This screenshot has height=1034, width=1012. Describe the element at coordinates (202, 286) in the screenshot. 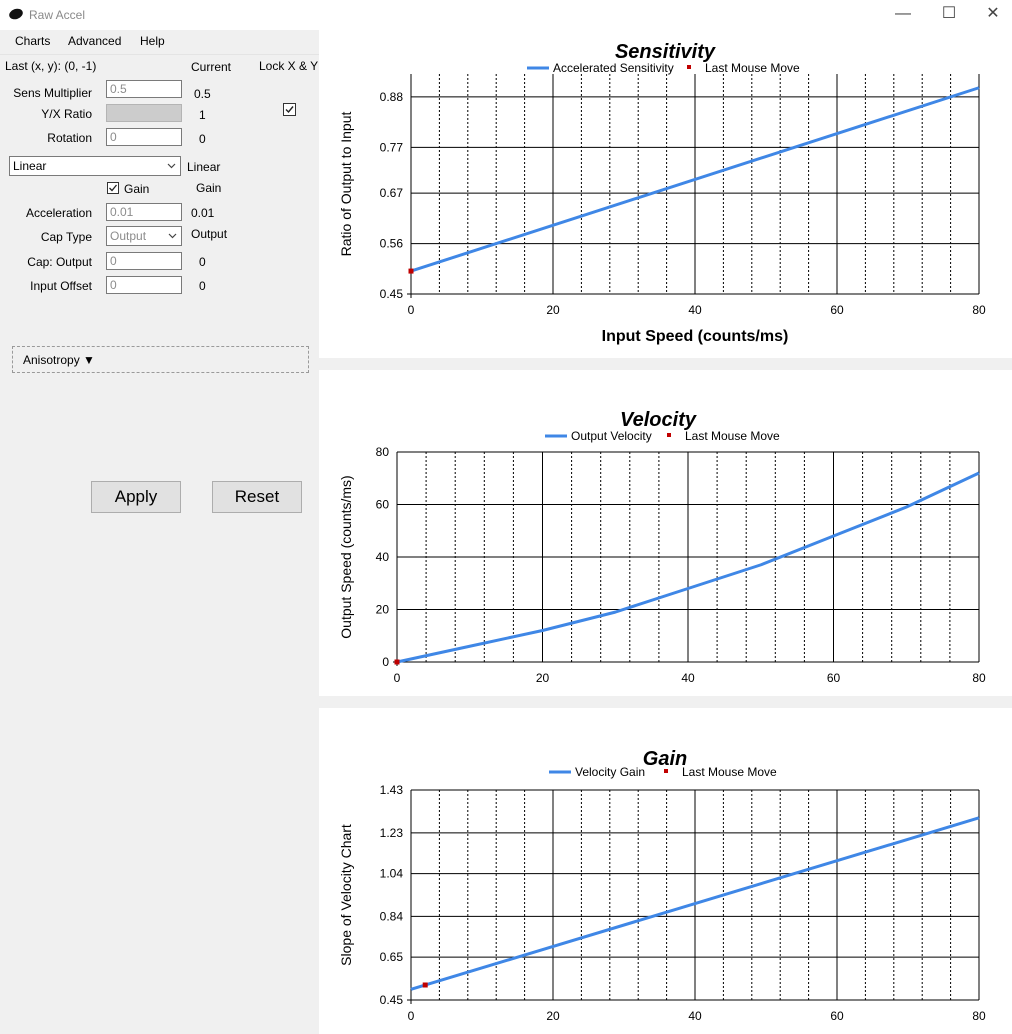

I see `input-offset-current: 0` at that location.